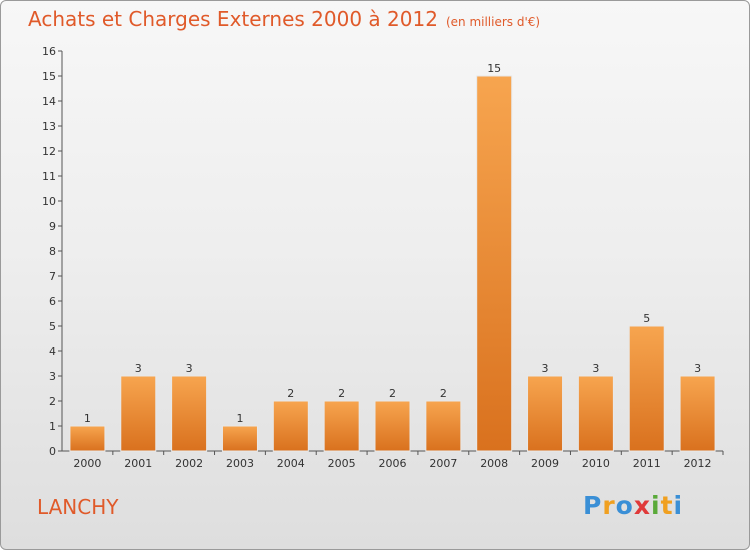 The width and height of the screenshot is (750, 550). I want to click on y-tick-label: 1, so click(52, 426).